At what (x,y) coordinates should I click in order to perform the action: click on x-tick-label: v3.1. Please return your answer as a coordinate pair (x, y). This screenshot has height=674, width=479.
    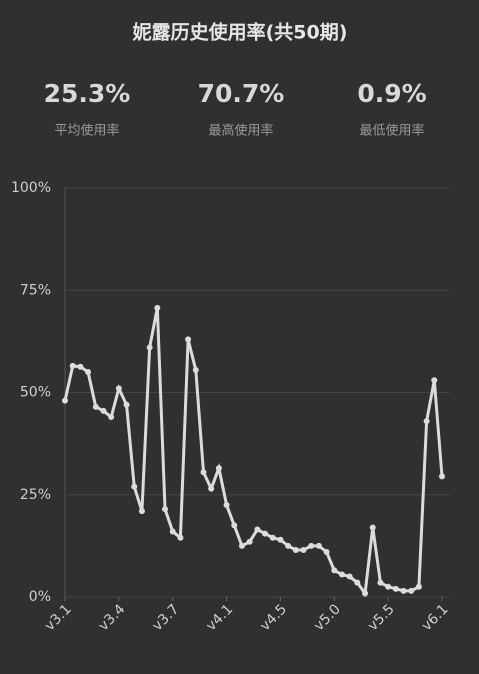
    Looking at the image, I should click on (58, 617).